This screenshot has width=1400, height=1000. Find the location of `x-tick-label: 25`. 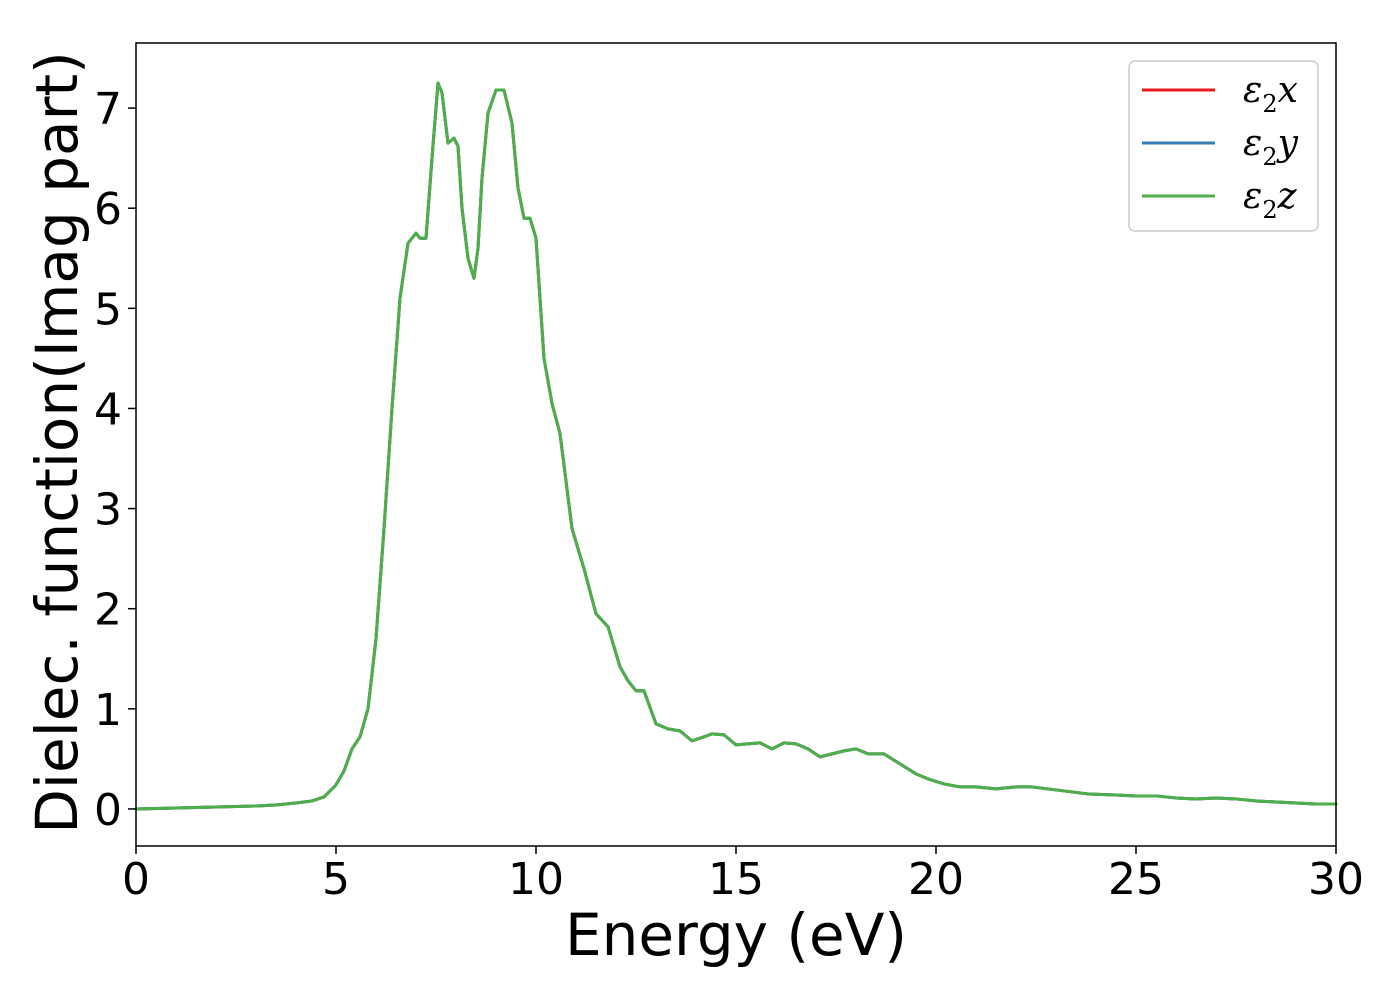

x-tick-label: 25 is located at coordinates (1136, 879).